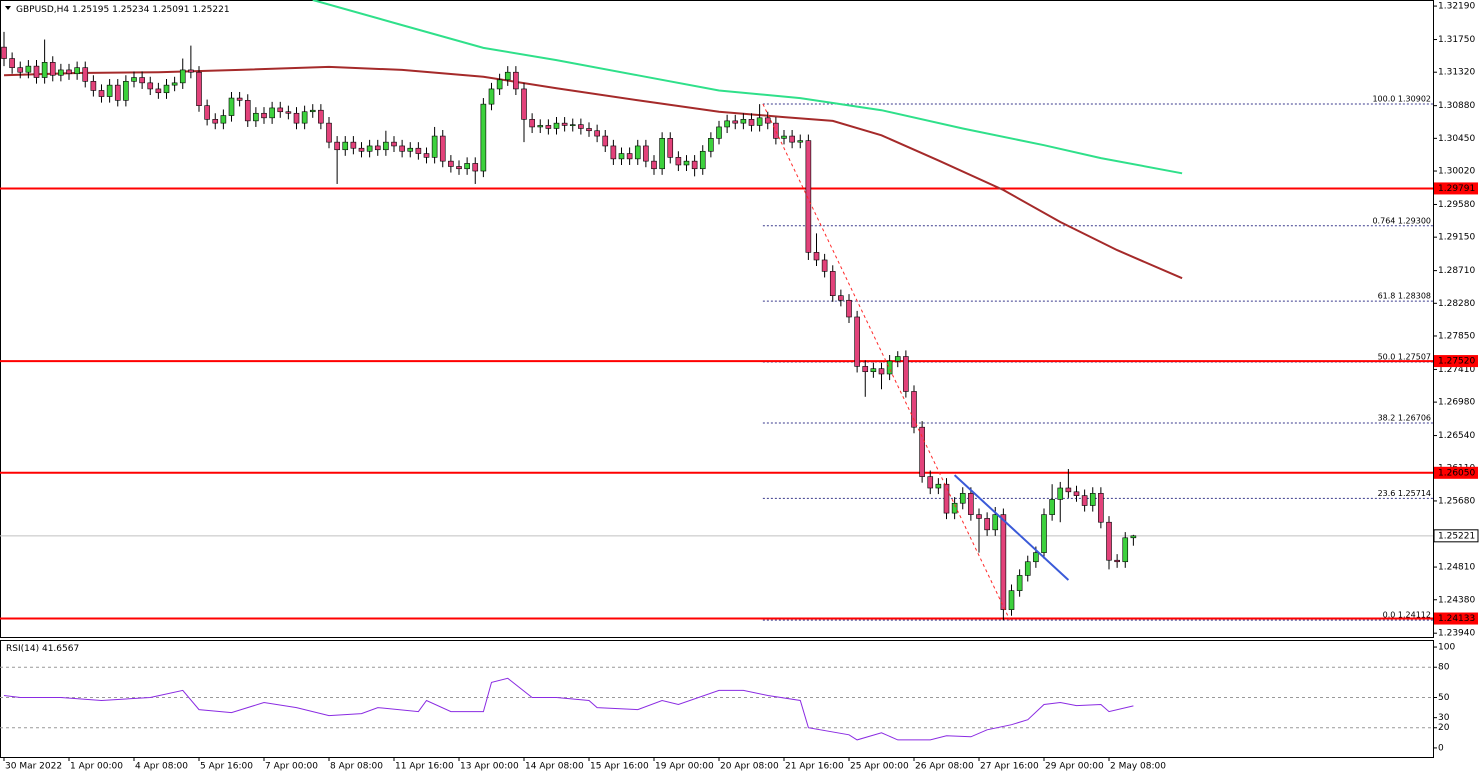 The width and height of the screenshot is (1480, 776). I want to click on y-tick-label: 1.30020, so click(1456, 172).